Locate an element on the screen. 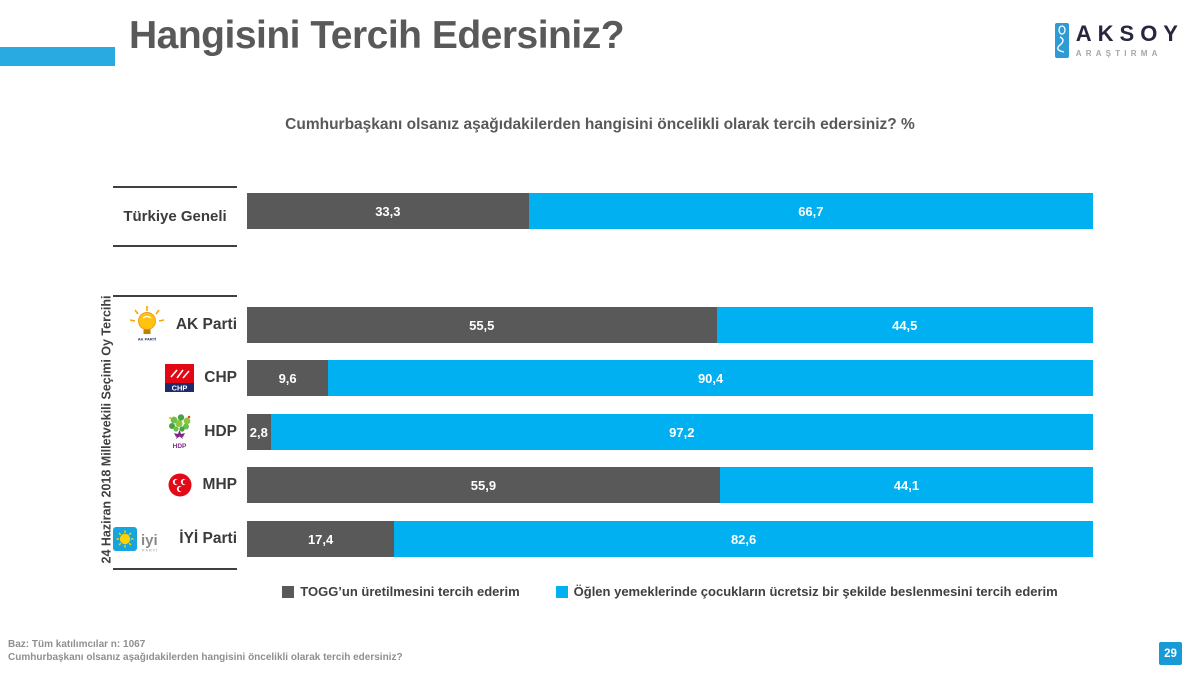  svg-text: HDP is located at coordinates (180, 446).